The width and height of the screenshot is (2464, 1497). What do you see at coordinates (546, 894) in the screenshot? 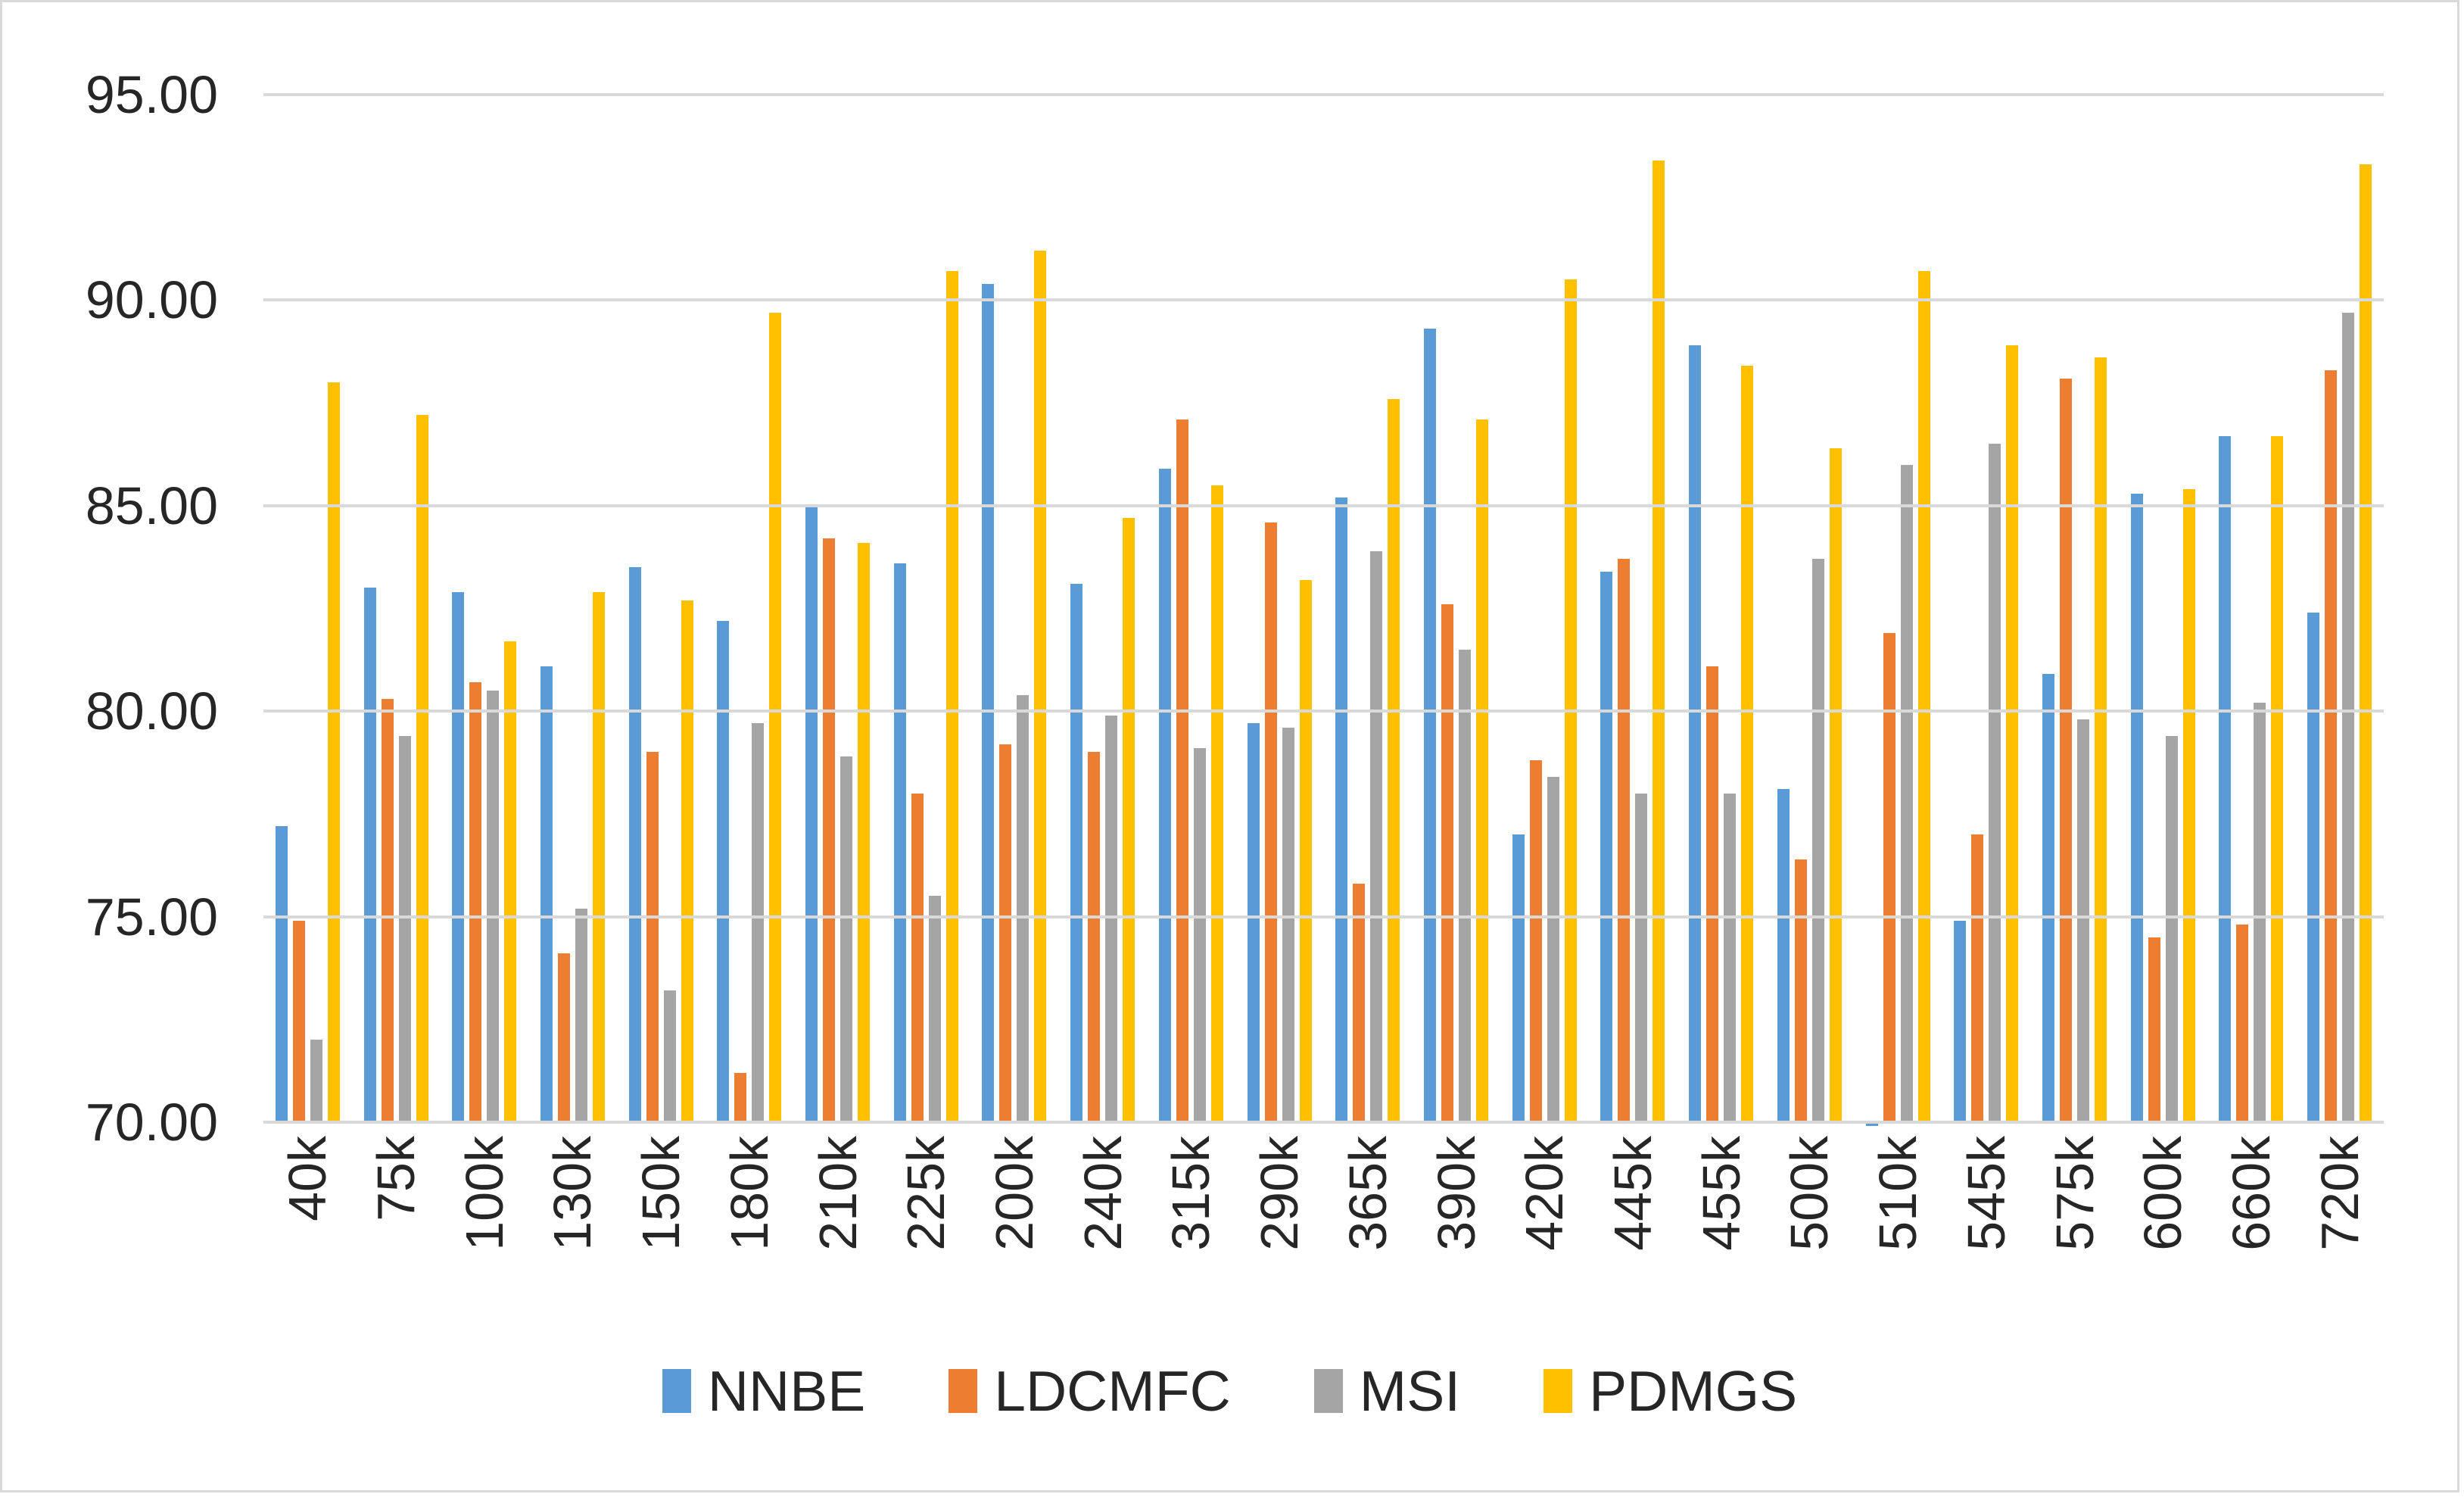
I see `bar-nnbe-130k` at bounding box center [546, 894].